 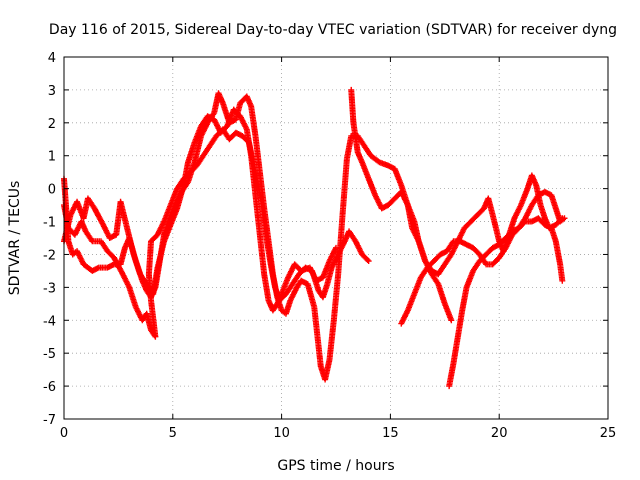 What do you see at coordinates (173, 433) in the screenshot?
I see `x-tick-label: 5` at bounding box center [173, 433].